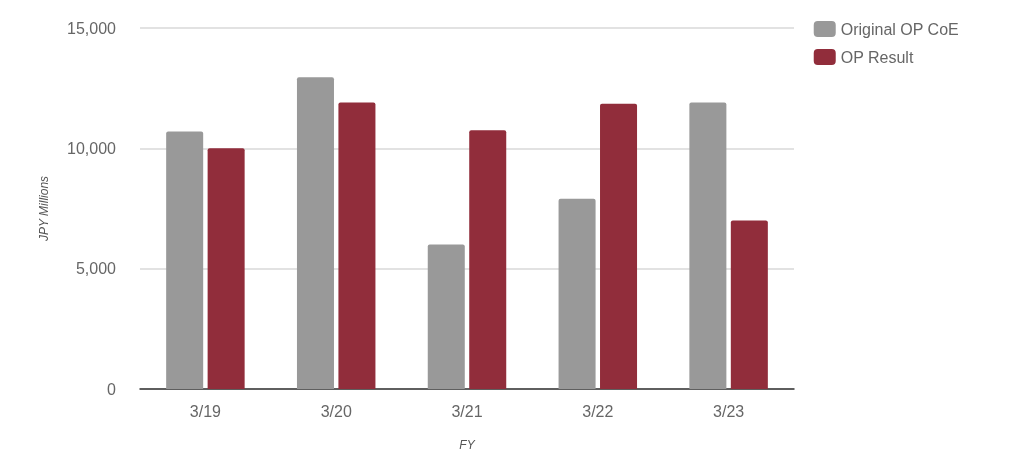  I want to click on x-tick-label: 3/19, so click(205, 411).